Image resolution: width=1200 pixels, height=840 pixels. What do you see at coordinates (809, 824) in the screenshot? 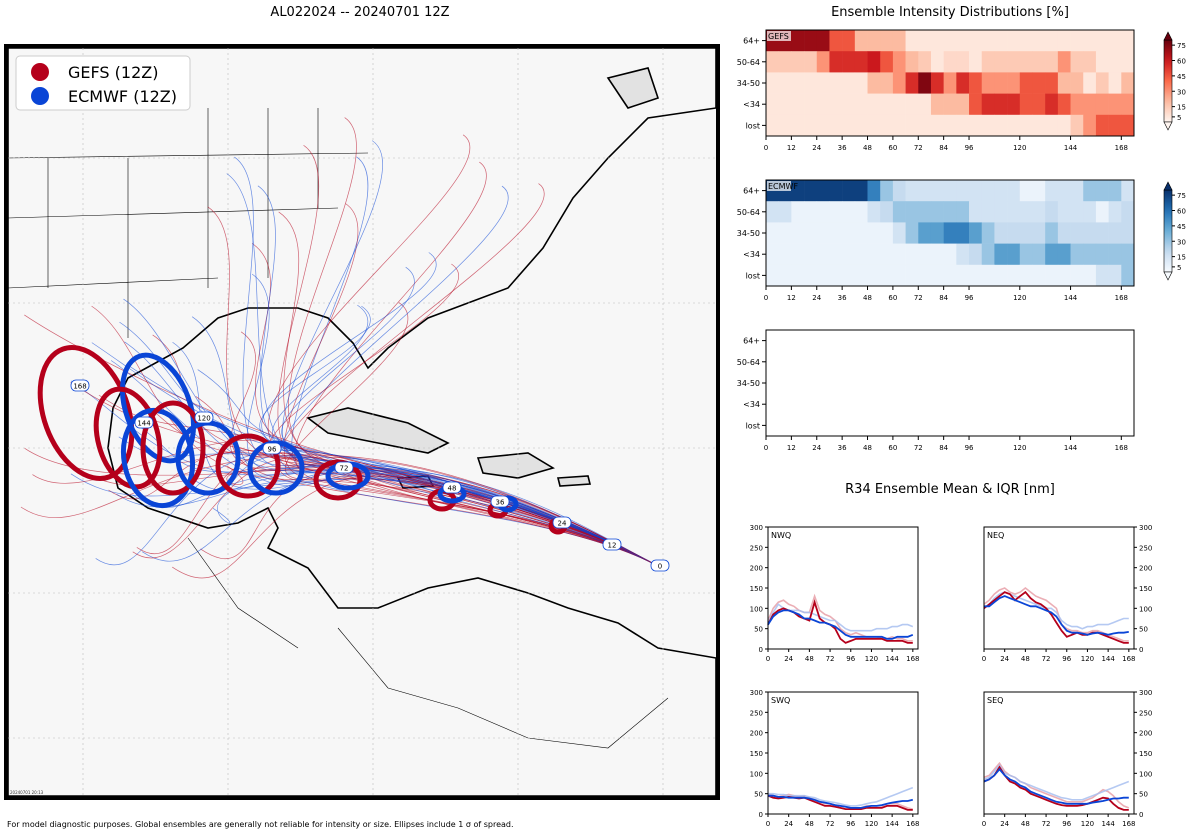
I see `r34-x-tick: 48` at bounding box center [809, 824].